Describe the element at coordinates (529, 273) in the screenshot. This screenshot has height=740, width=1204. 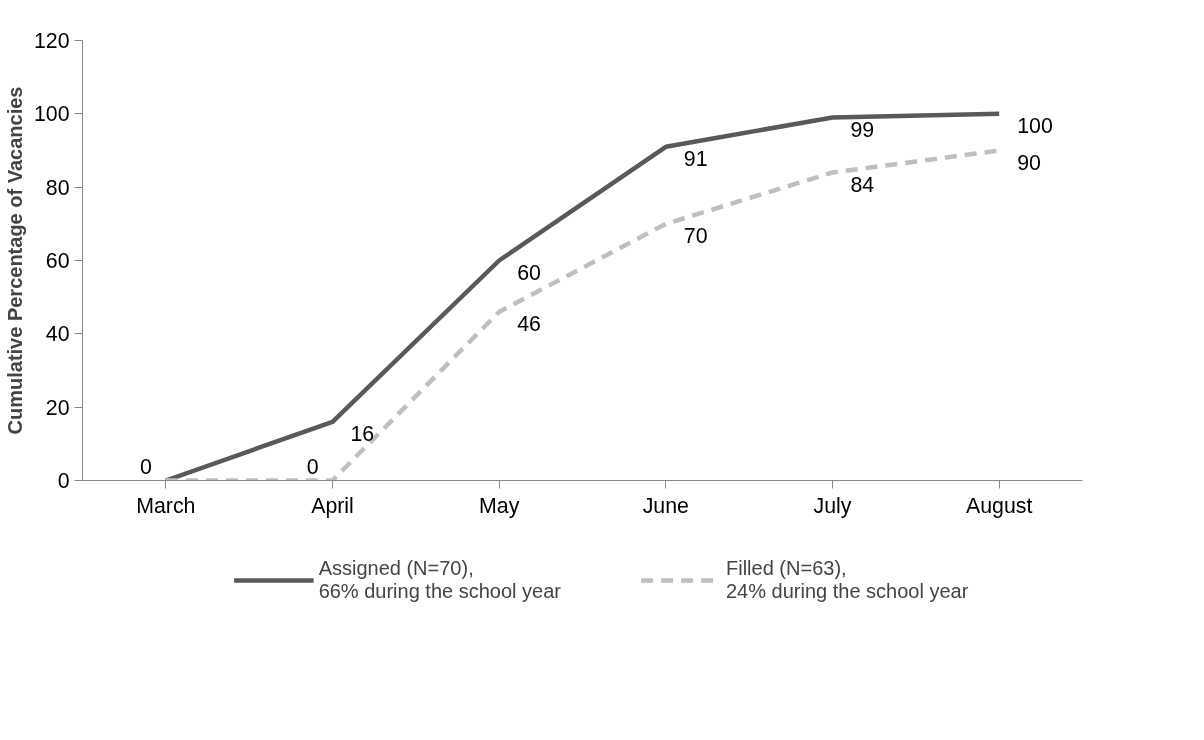
I see `data-label: 60` at that location.